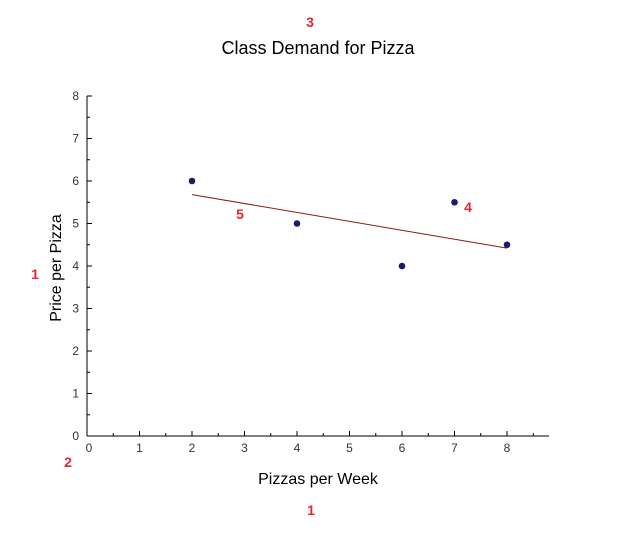 Image resolution: width=637 pixels, height=533 pixels. I want to click on annotation-marker-bottom: 1, so click(311, 510).